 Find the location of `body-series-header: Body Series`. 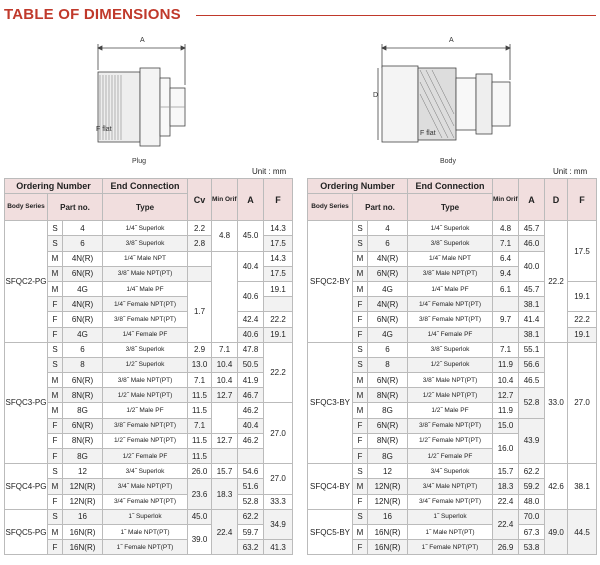

body-series-header: Body Series is located at coordinates (26, 207).